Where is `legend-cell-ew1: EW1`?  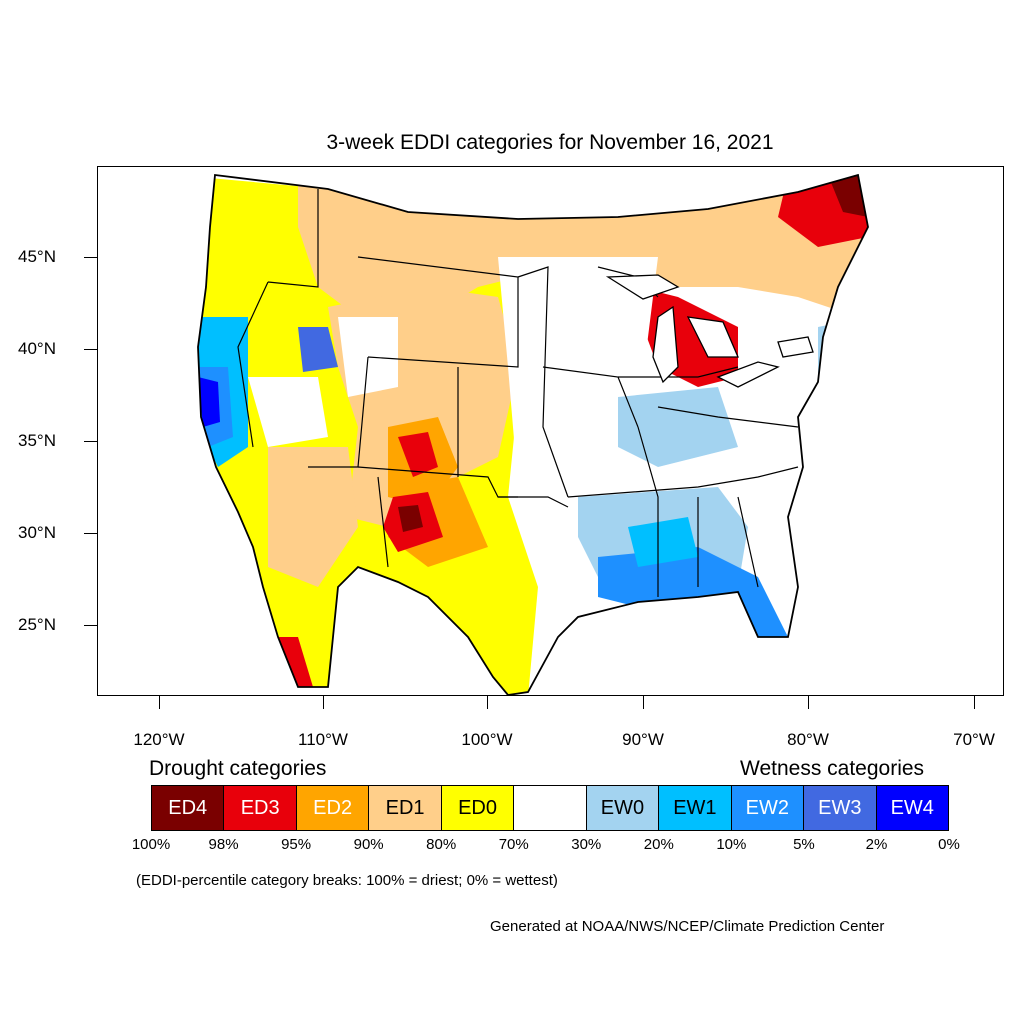
legend-cell-ew1: EW1 is located at coordinates (695, 808).